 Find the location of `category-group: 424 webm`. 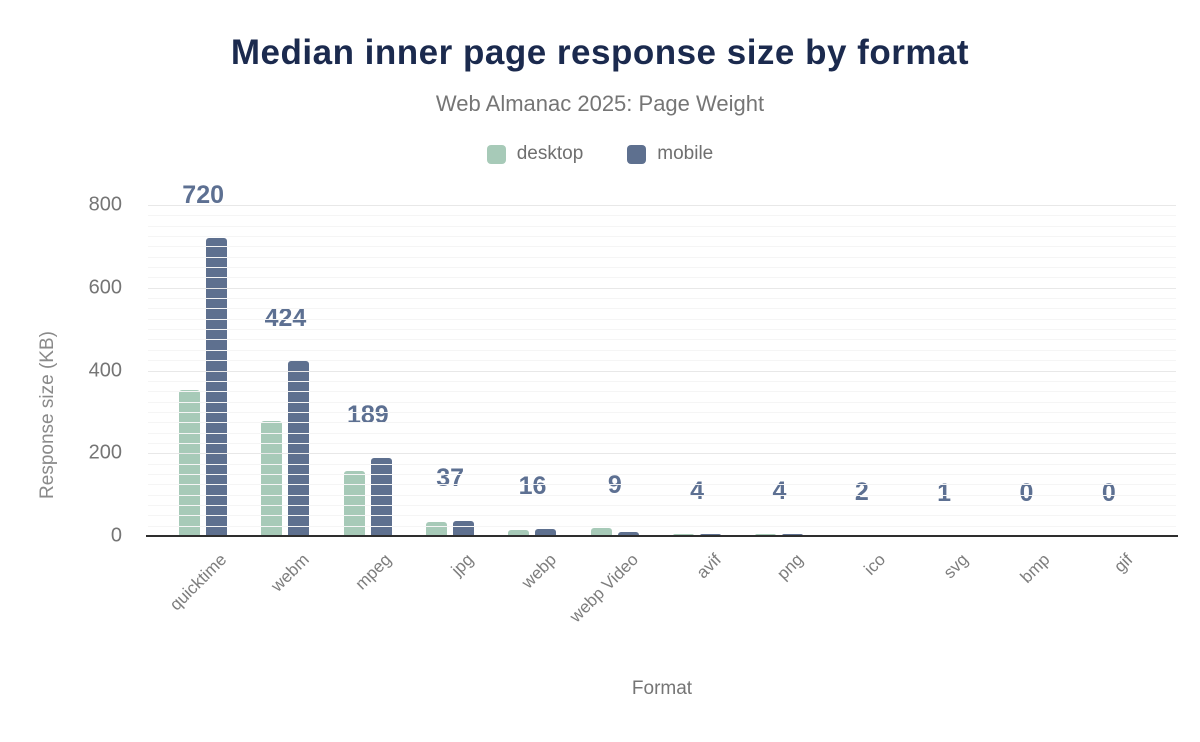

category-group: 424 webm is located at coordinates (285, 400).